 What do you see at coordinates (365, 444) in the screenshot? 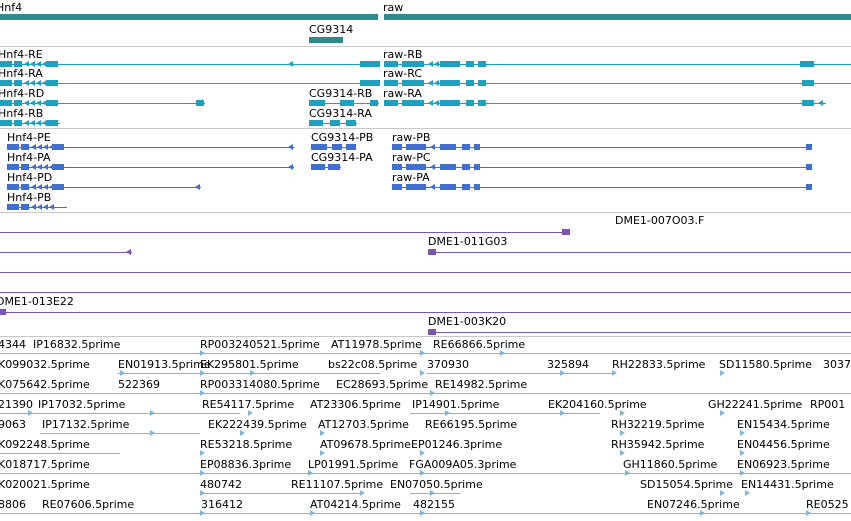
I see `est-label: AT09678.5prime` at bounding box center [365, 444].